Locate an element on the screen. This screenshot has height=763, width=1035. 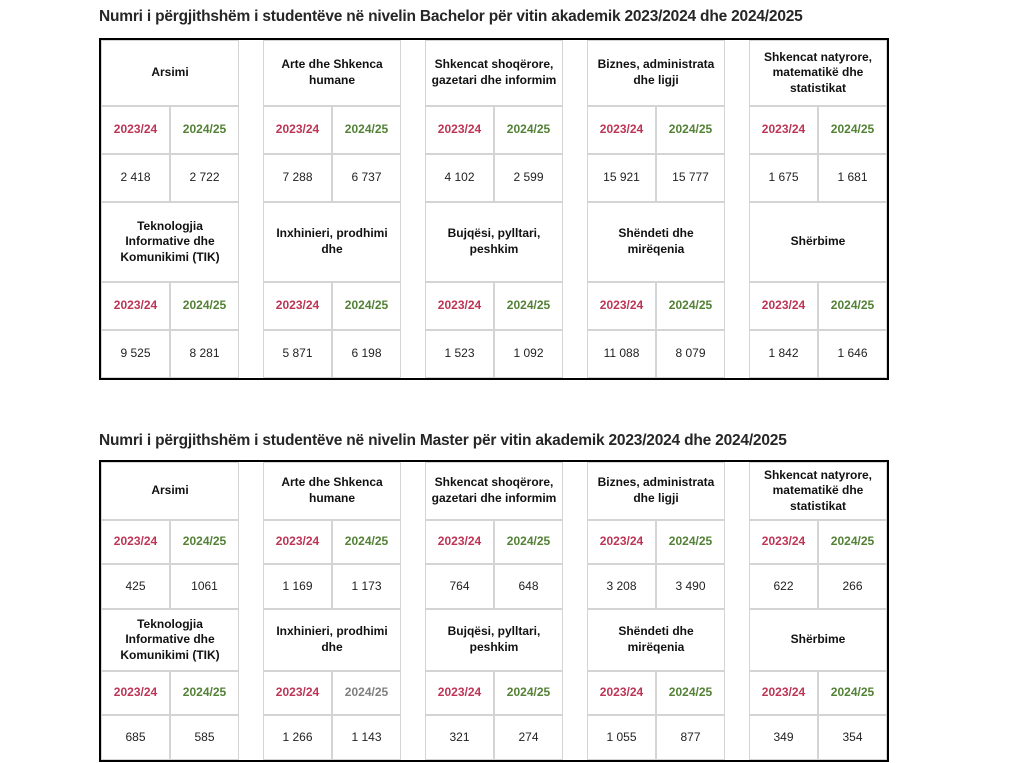
value-cell: 274 is located at coordinates (528, 737).